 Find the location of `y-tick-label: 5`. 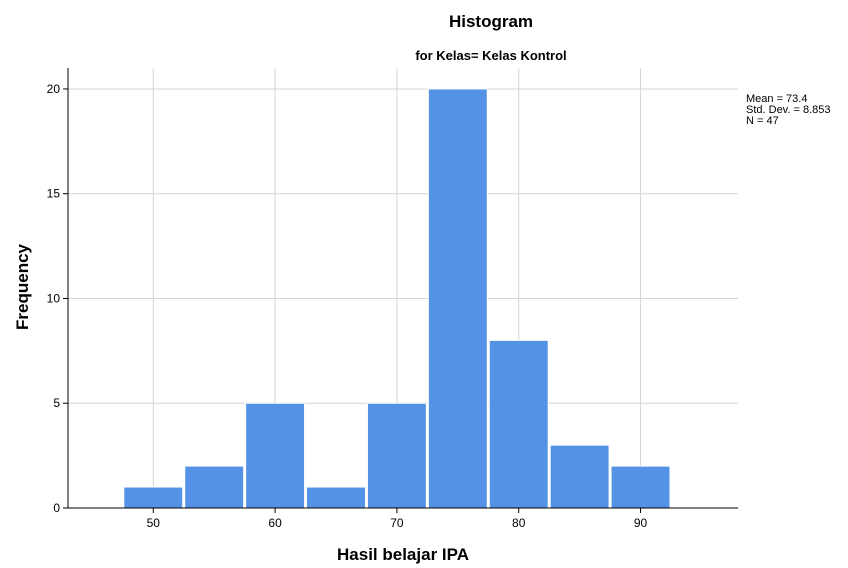

y-tick-label: 5 is located at coordinates (56, 403).